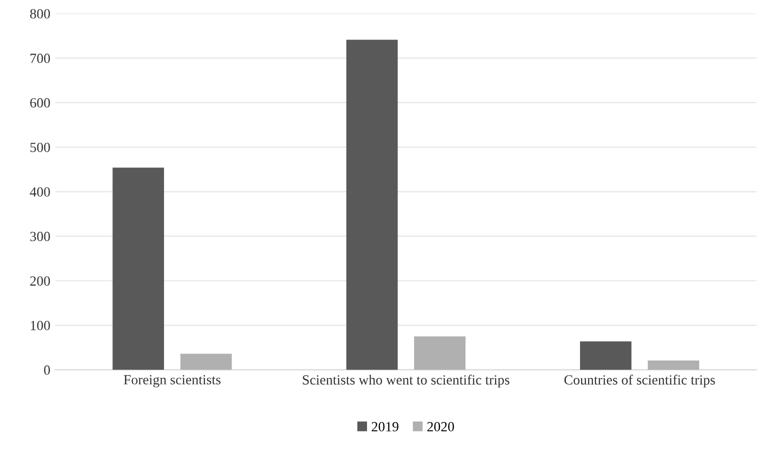 The height and width of the screenshot is (451, 758). What do you see at coordinates (40, 237) in the screenshot?
I see `y-tick-label: 300` at bounding box center [40, 237].